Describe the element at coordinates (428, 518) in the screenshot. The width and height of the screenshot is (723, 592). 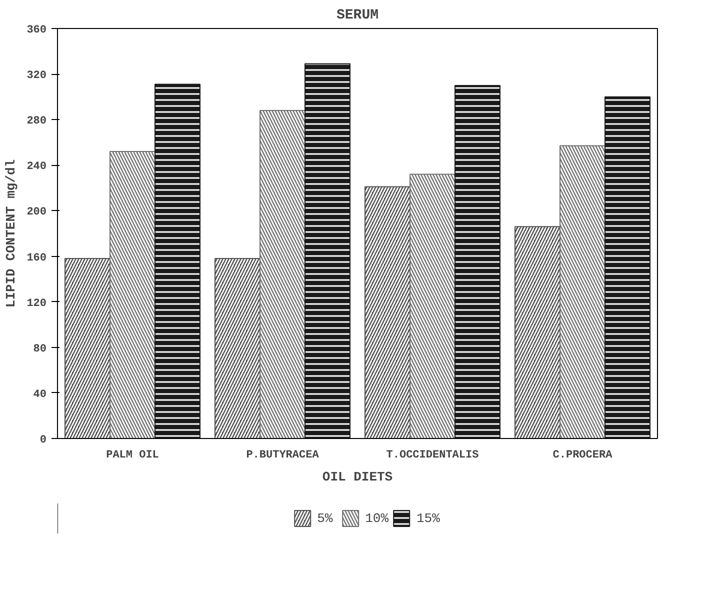
I see `legend-label: 15%` at that location.